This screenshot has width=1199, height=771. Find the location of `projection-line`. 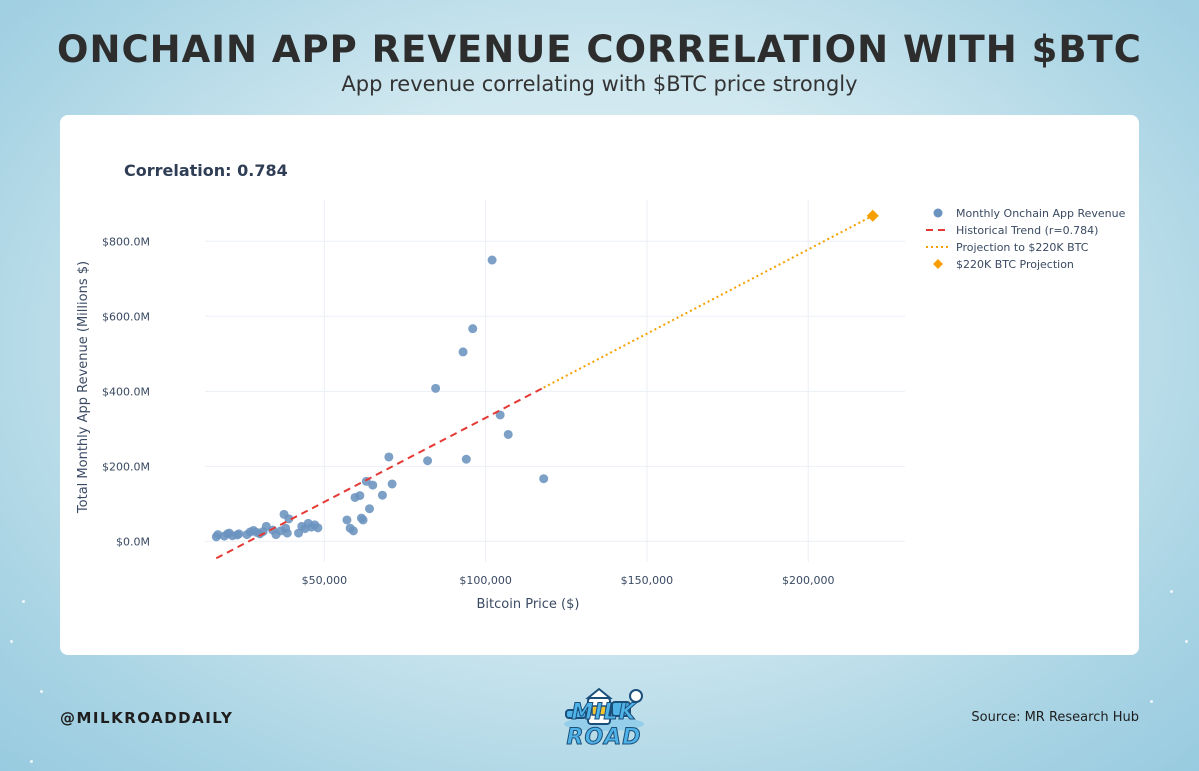

projection-line is located at coordinates (708, 301).